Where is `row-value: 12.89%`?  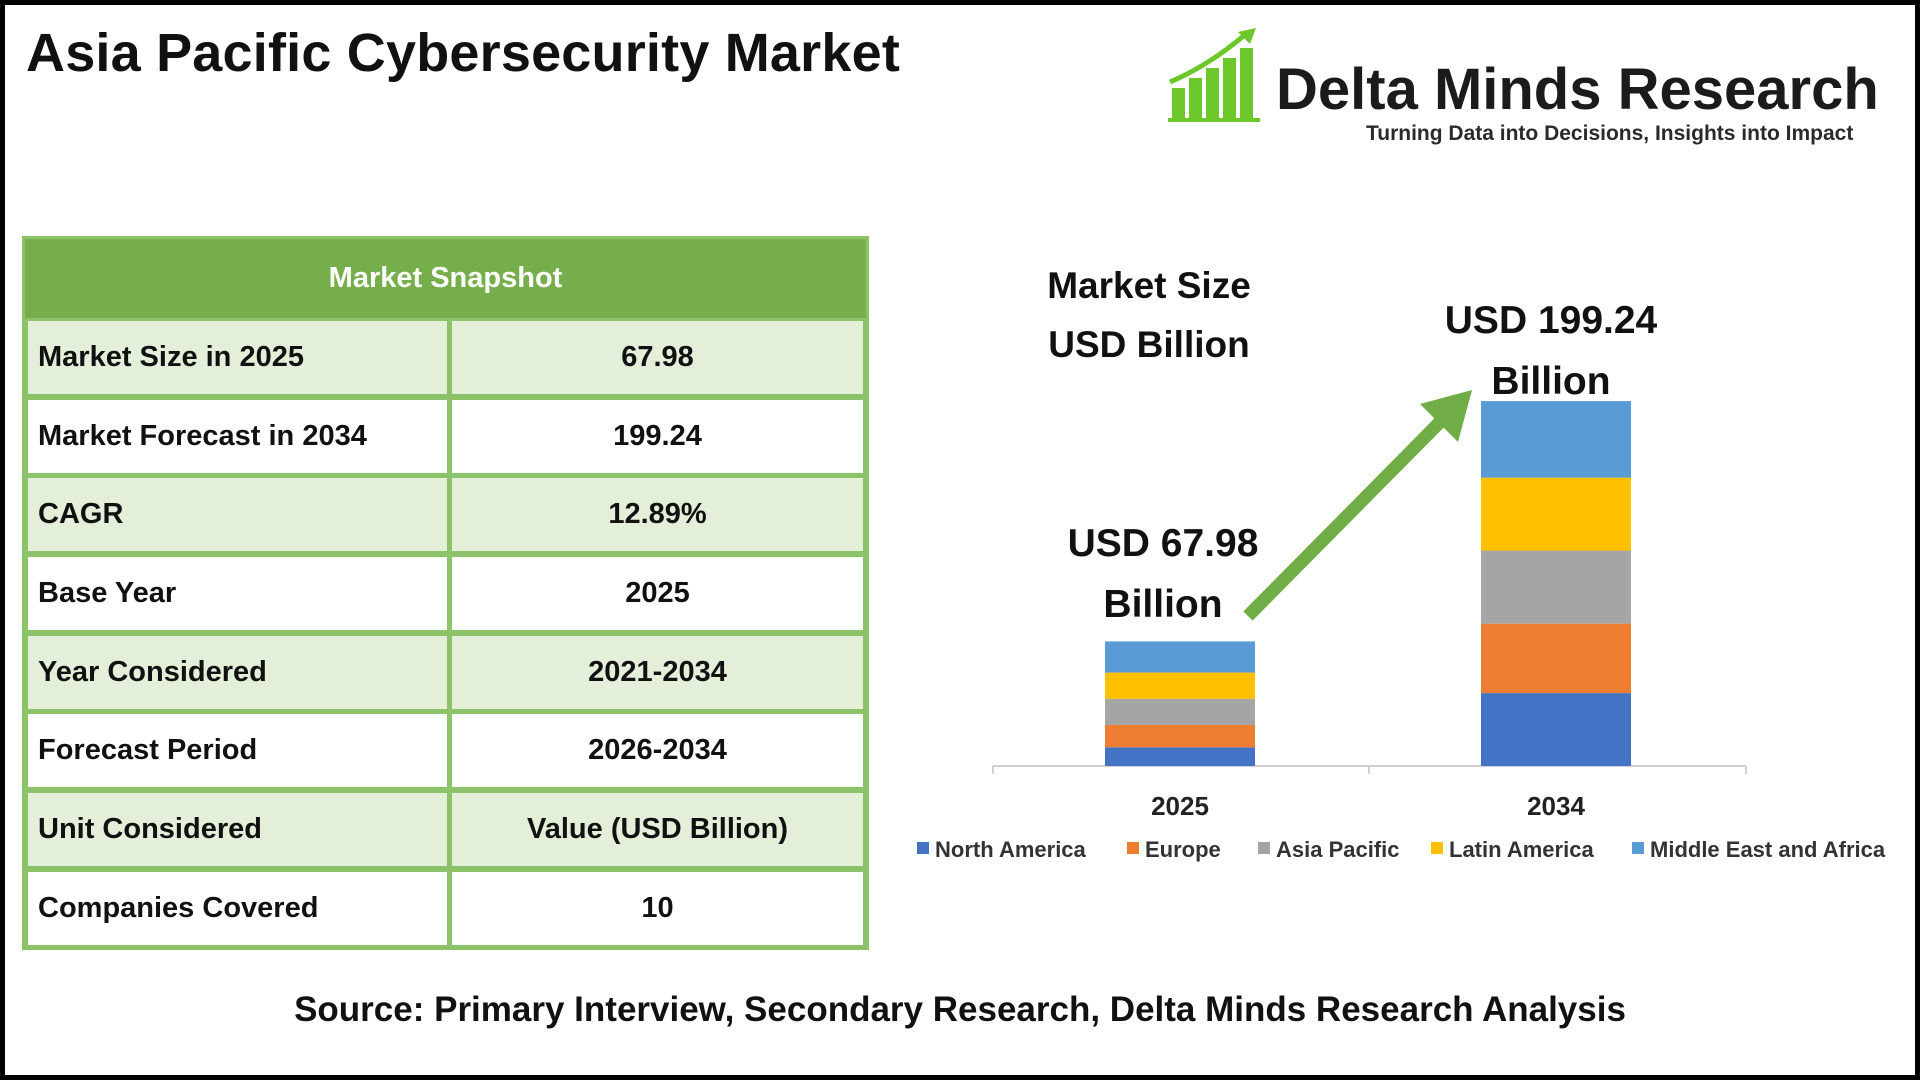
row-value: 12.89% is located at coordinates (657, 514).